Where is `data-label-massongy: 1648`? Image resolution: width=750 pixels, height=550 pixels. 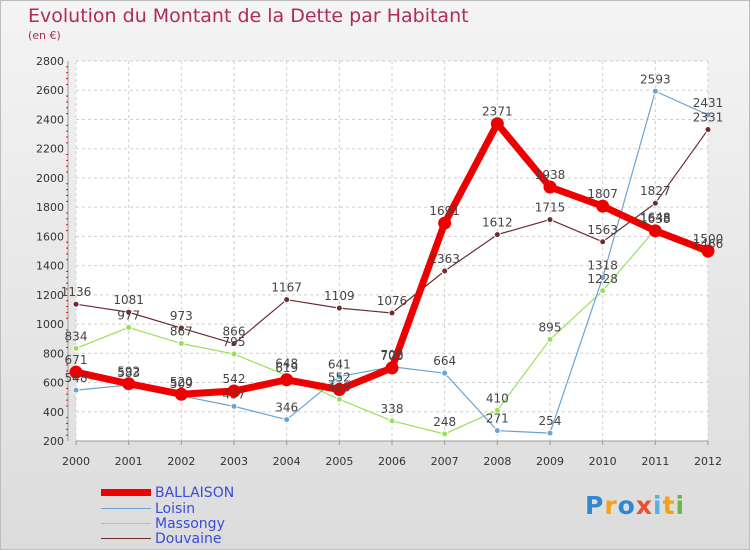
data-label-massongy: 1648 is located at coordinates (655, 217).